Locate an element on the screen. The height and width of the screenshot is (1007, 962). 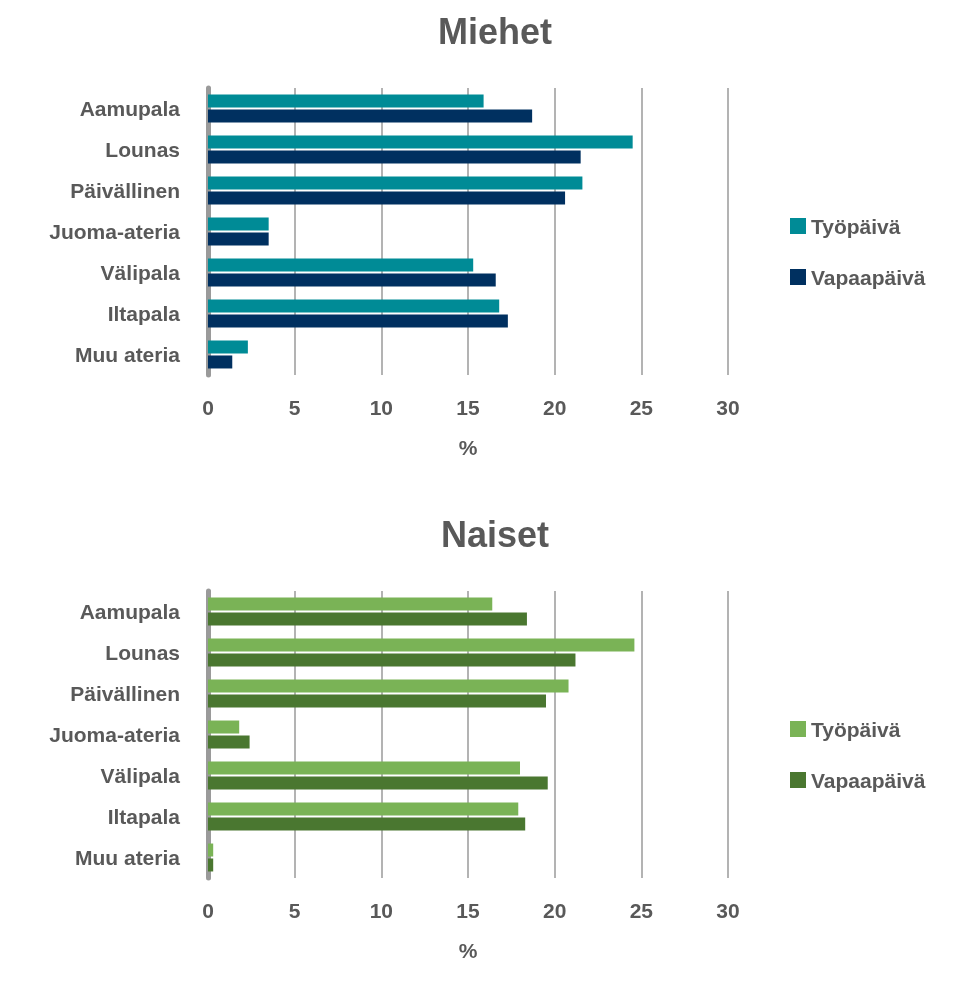
chart-title: Miehet is located at coordinates (495, 31).